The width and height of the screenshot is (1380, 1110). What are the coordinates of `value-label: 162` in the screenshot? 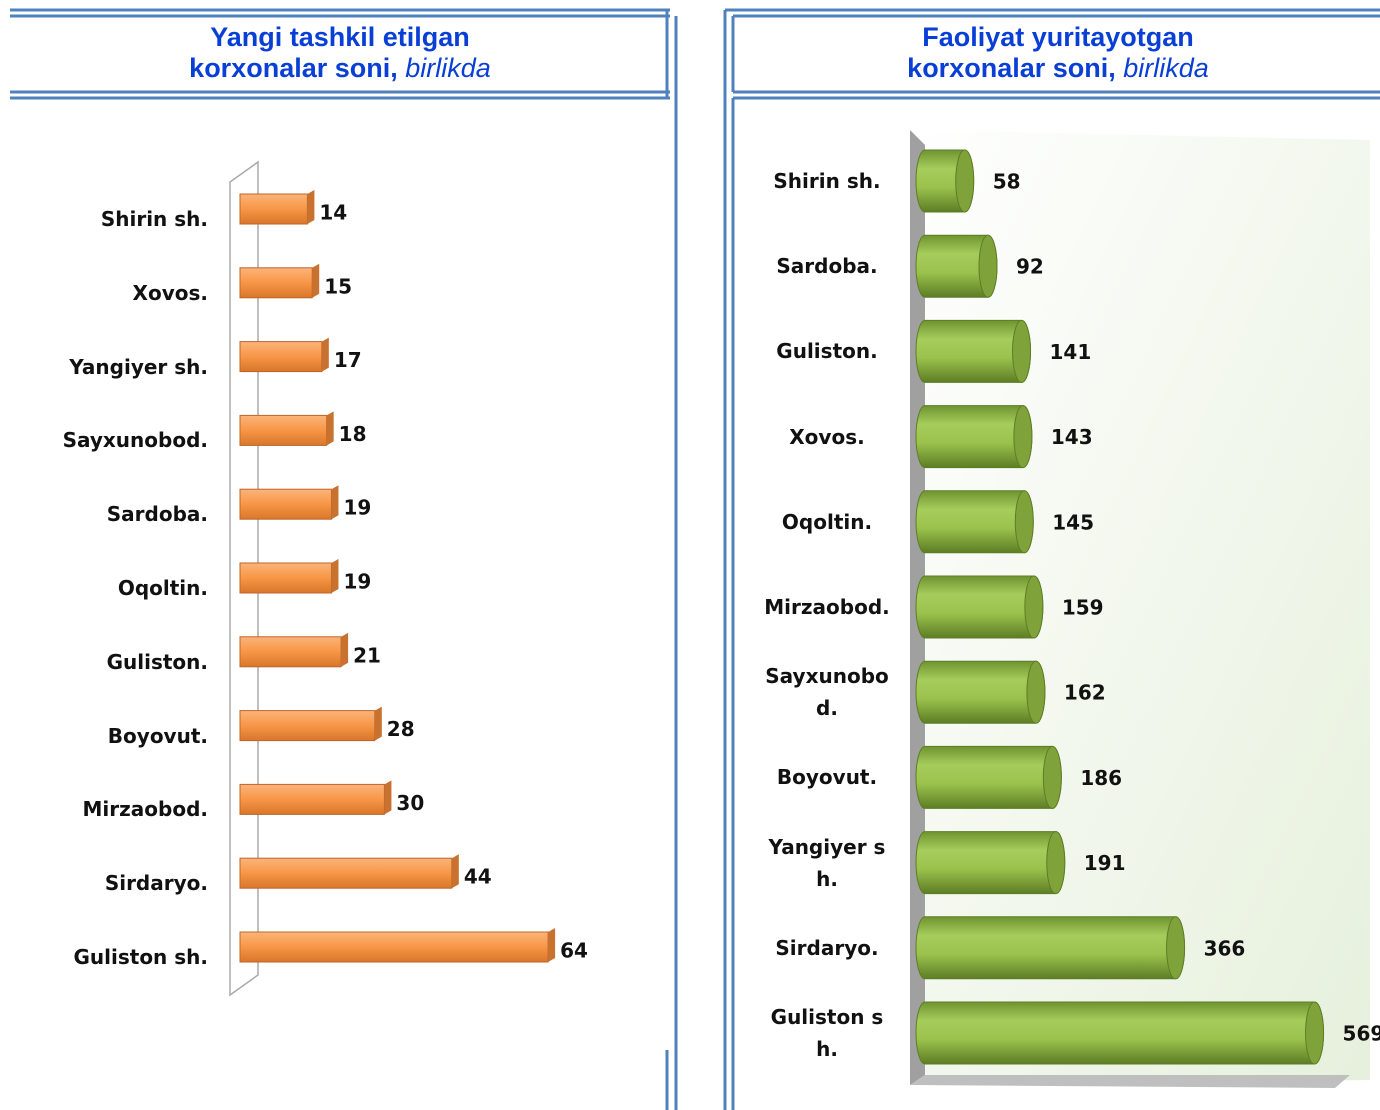 It's located at (1085, 693).